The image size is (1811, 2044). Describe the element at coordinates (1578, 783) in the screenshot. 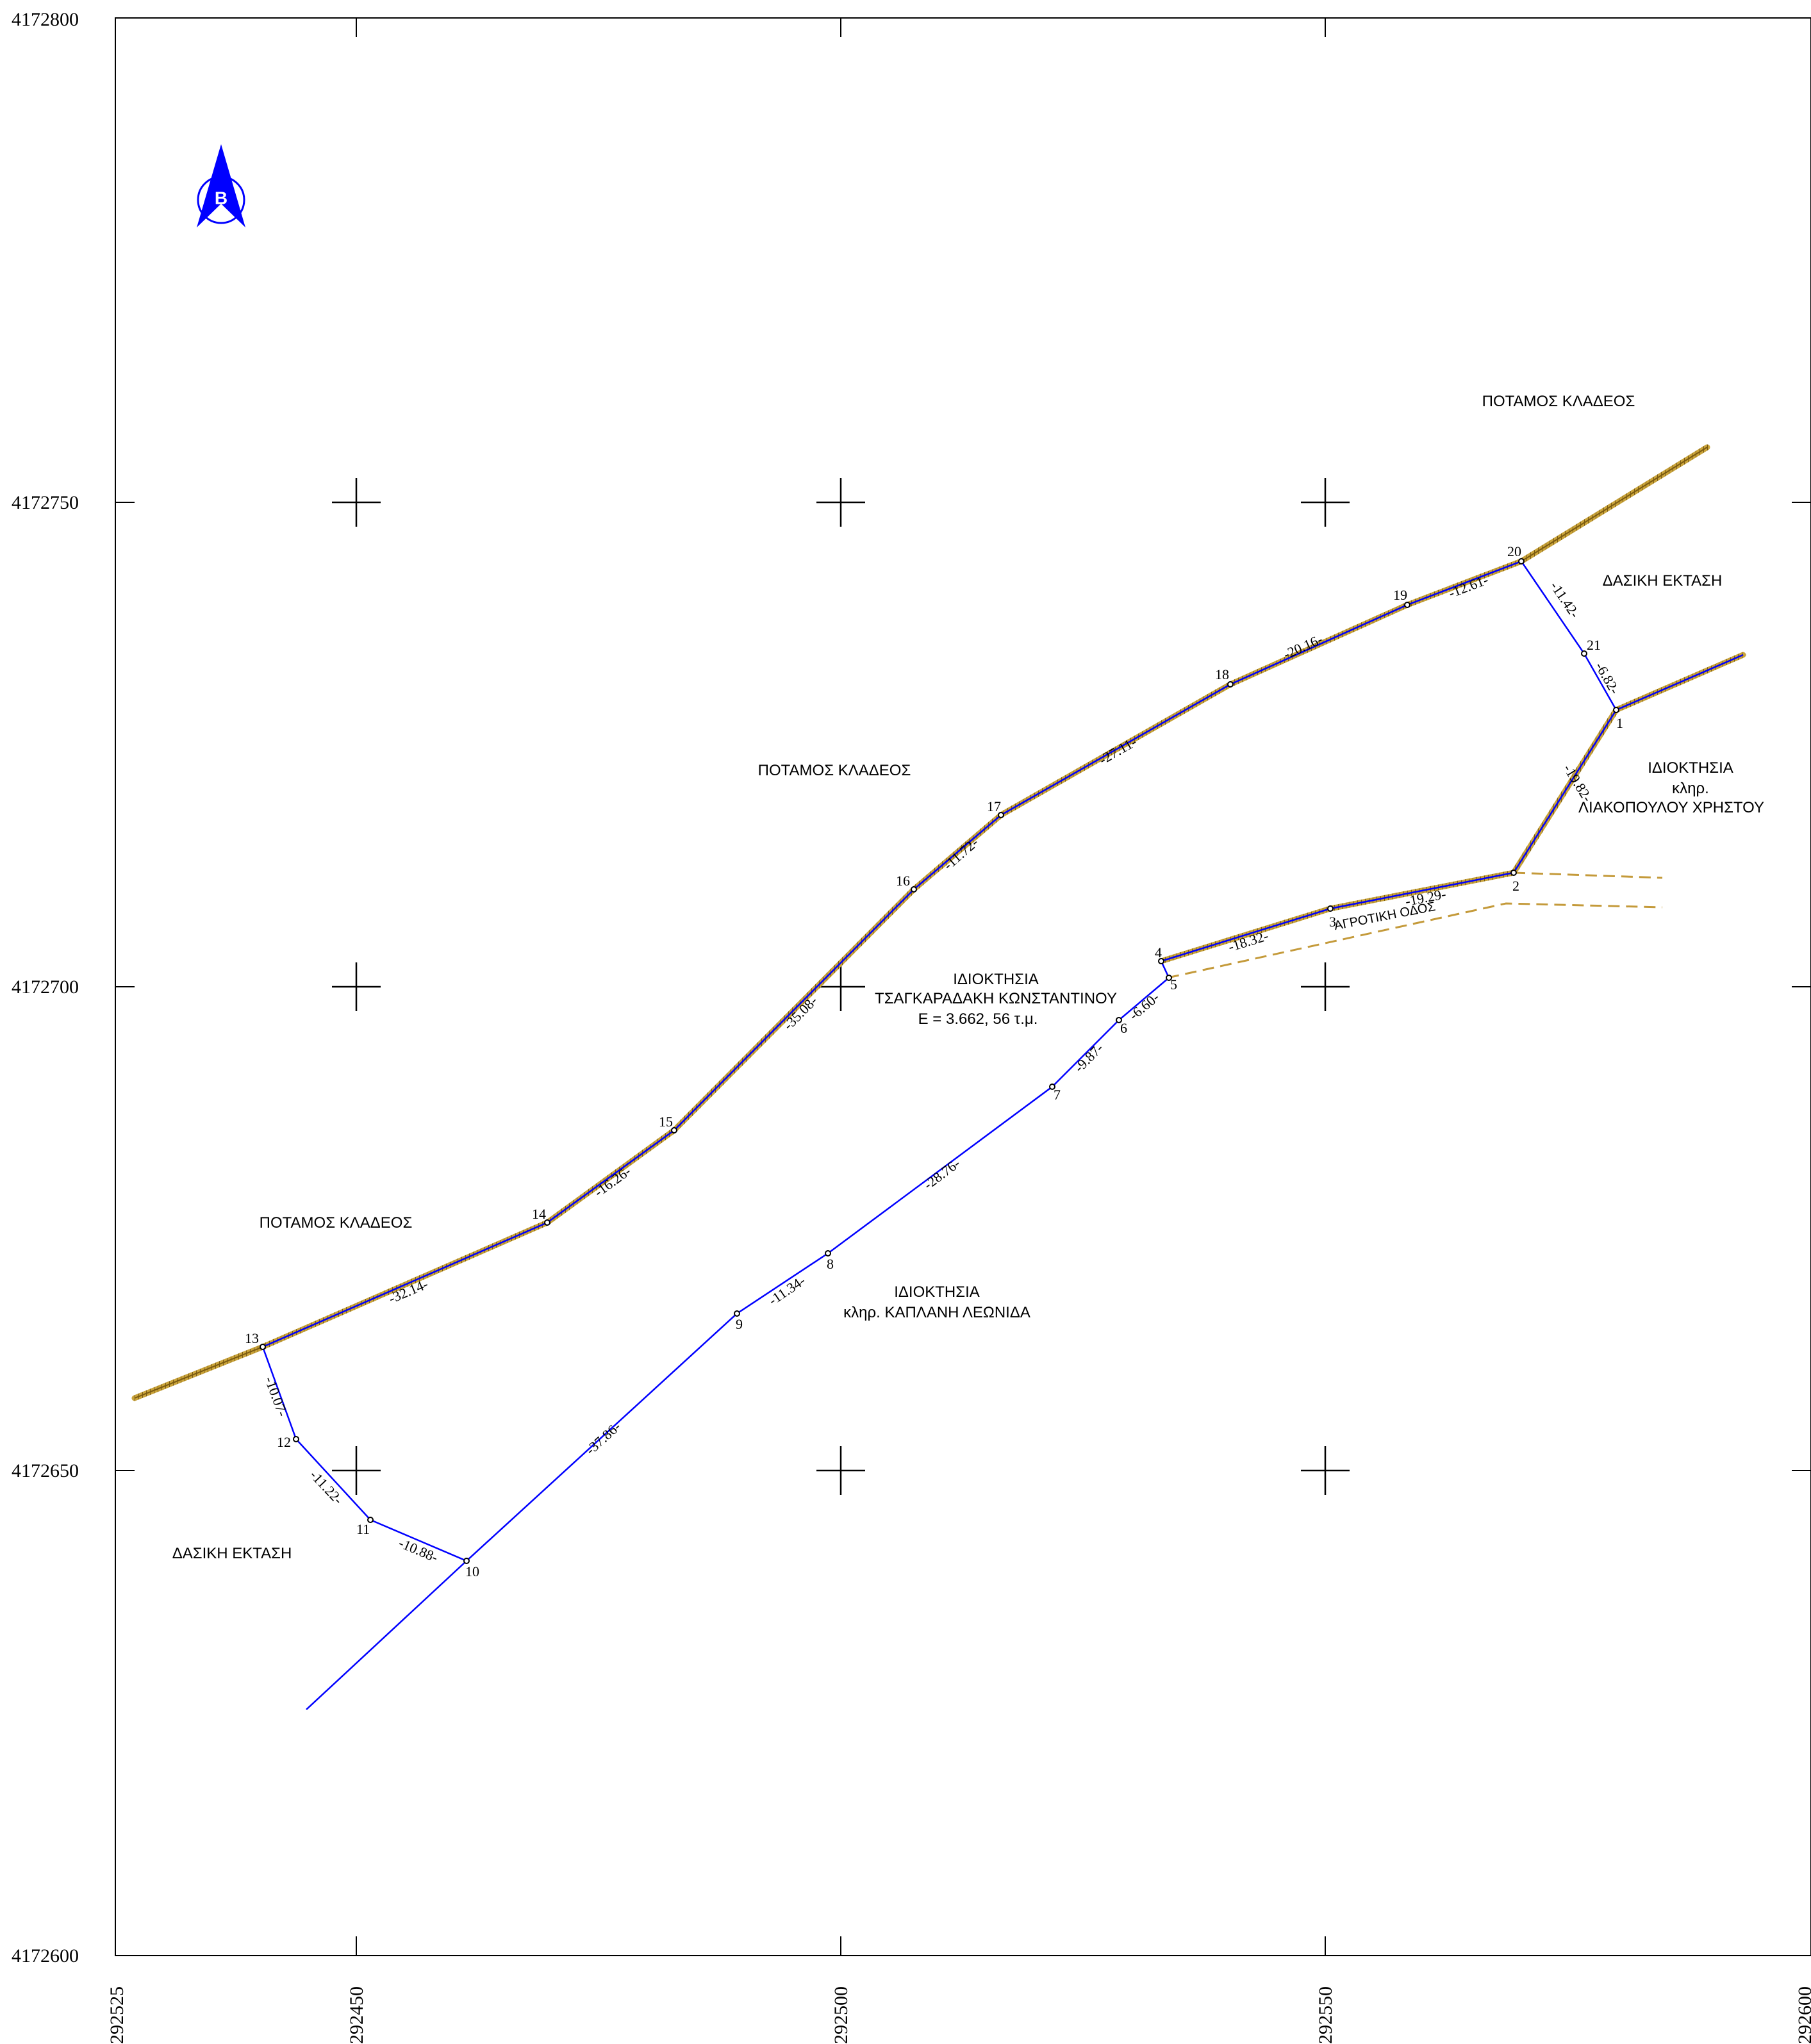

I see `segment-length-label: -19.82-` at that location.